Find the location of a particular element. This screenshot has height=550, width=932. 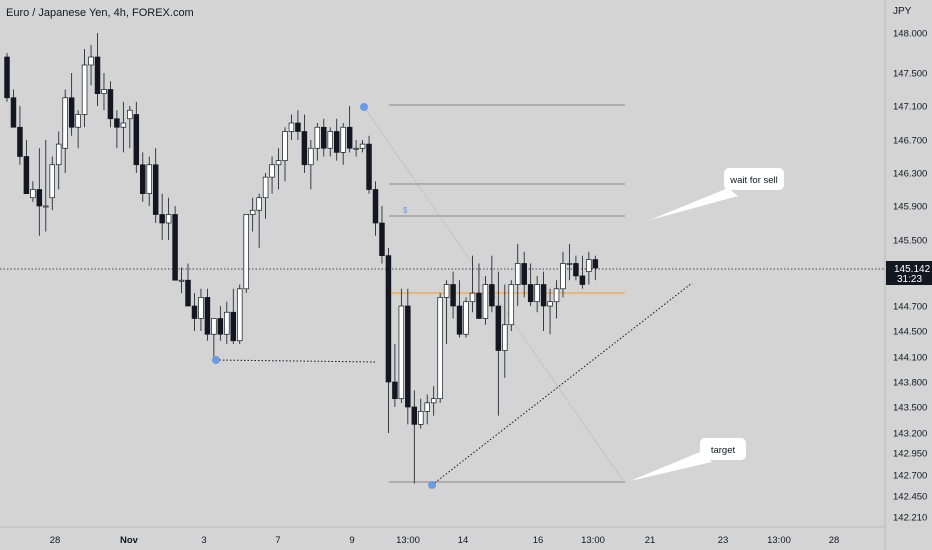

last-price-tag: 145.142 31:23 is located at coordinates (909, 273).